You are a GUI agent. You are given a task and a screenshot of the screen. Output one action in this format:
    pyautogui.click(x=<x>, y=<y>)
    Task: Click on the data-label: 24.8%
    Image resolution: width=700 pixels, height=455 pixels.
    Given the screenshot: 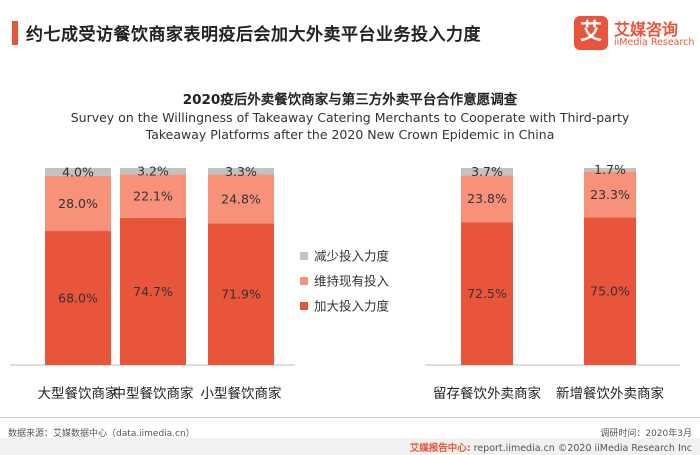 What is the action you would take?
    pyautogui.click(x=241, y=198)
    